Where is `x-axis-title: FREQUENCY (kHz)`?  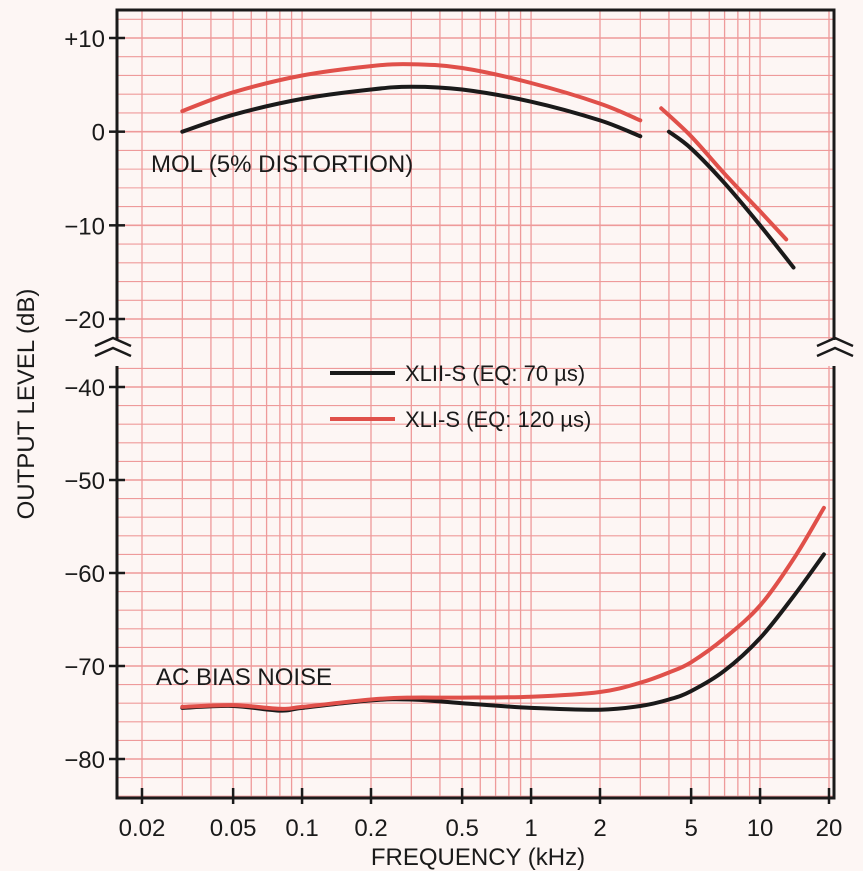
x-axis-title: FREQUENCY (kHz) is located at coordinates (478, 857).